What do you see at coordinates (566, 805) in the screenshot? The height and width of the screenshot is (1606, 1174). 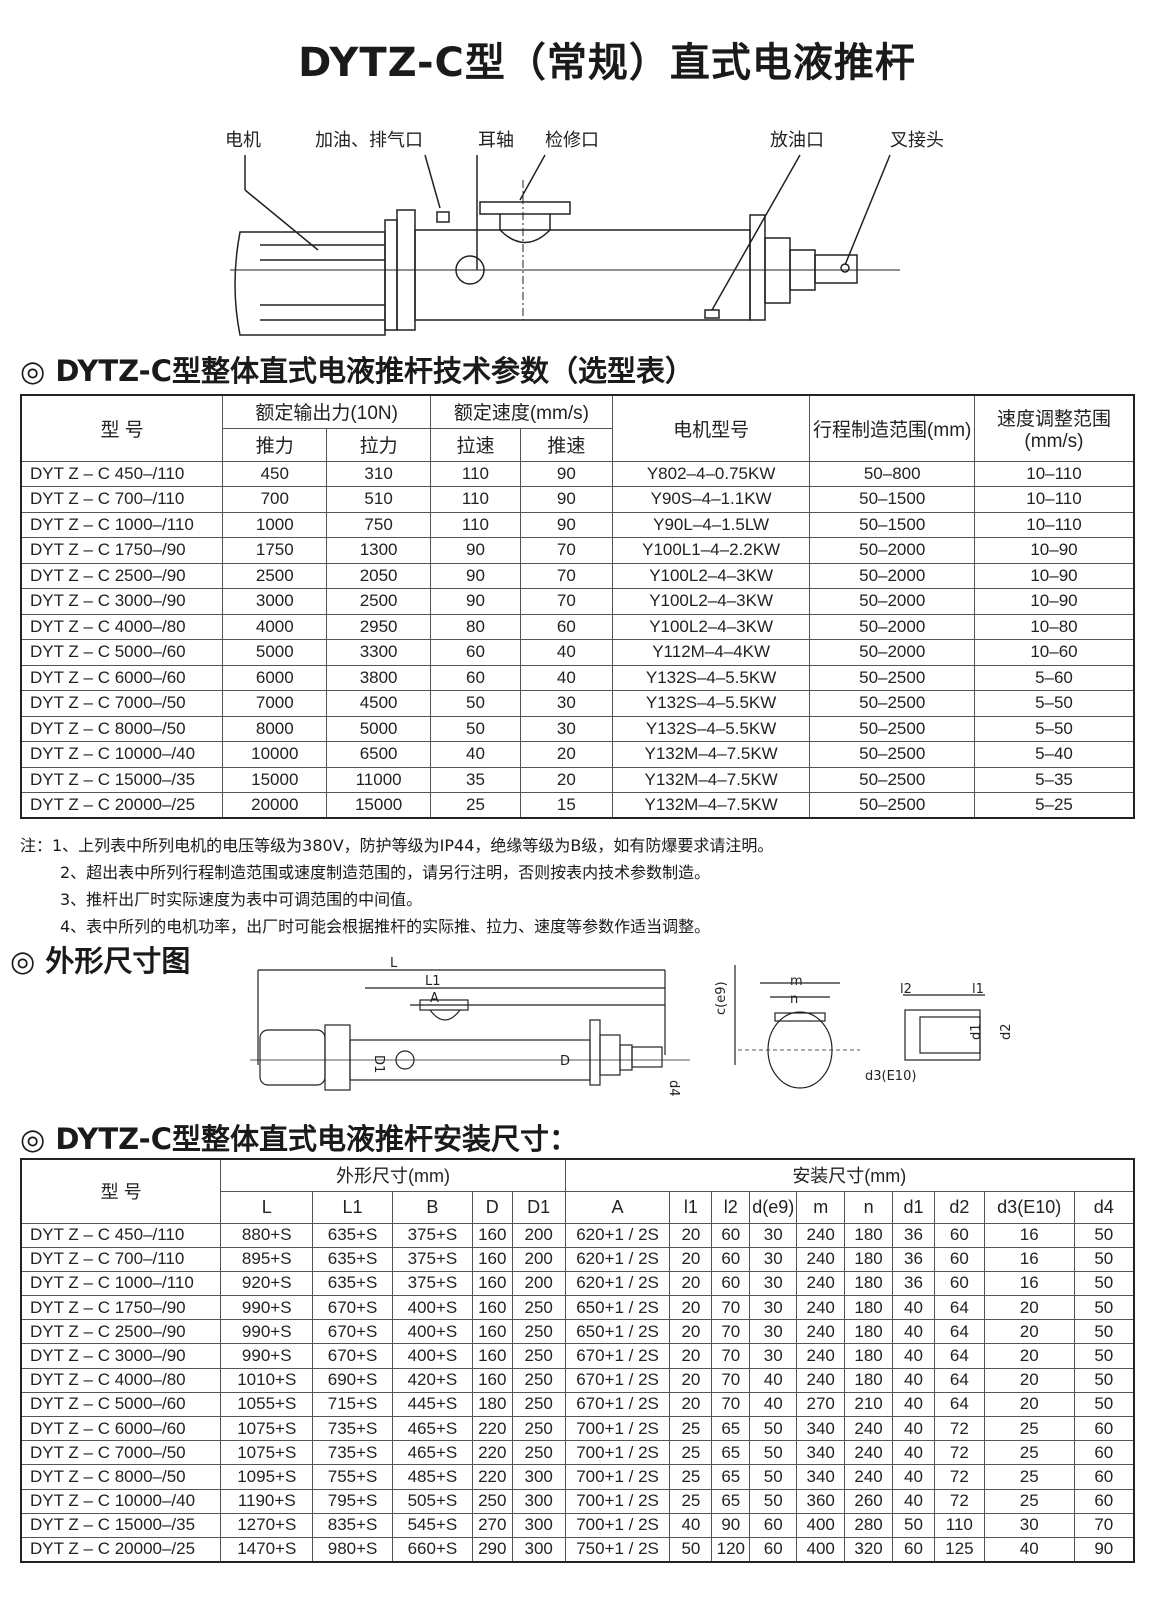 I see `cell-push-speed: 15` at bounding box center [566, 805].